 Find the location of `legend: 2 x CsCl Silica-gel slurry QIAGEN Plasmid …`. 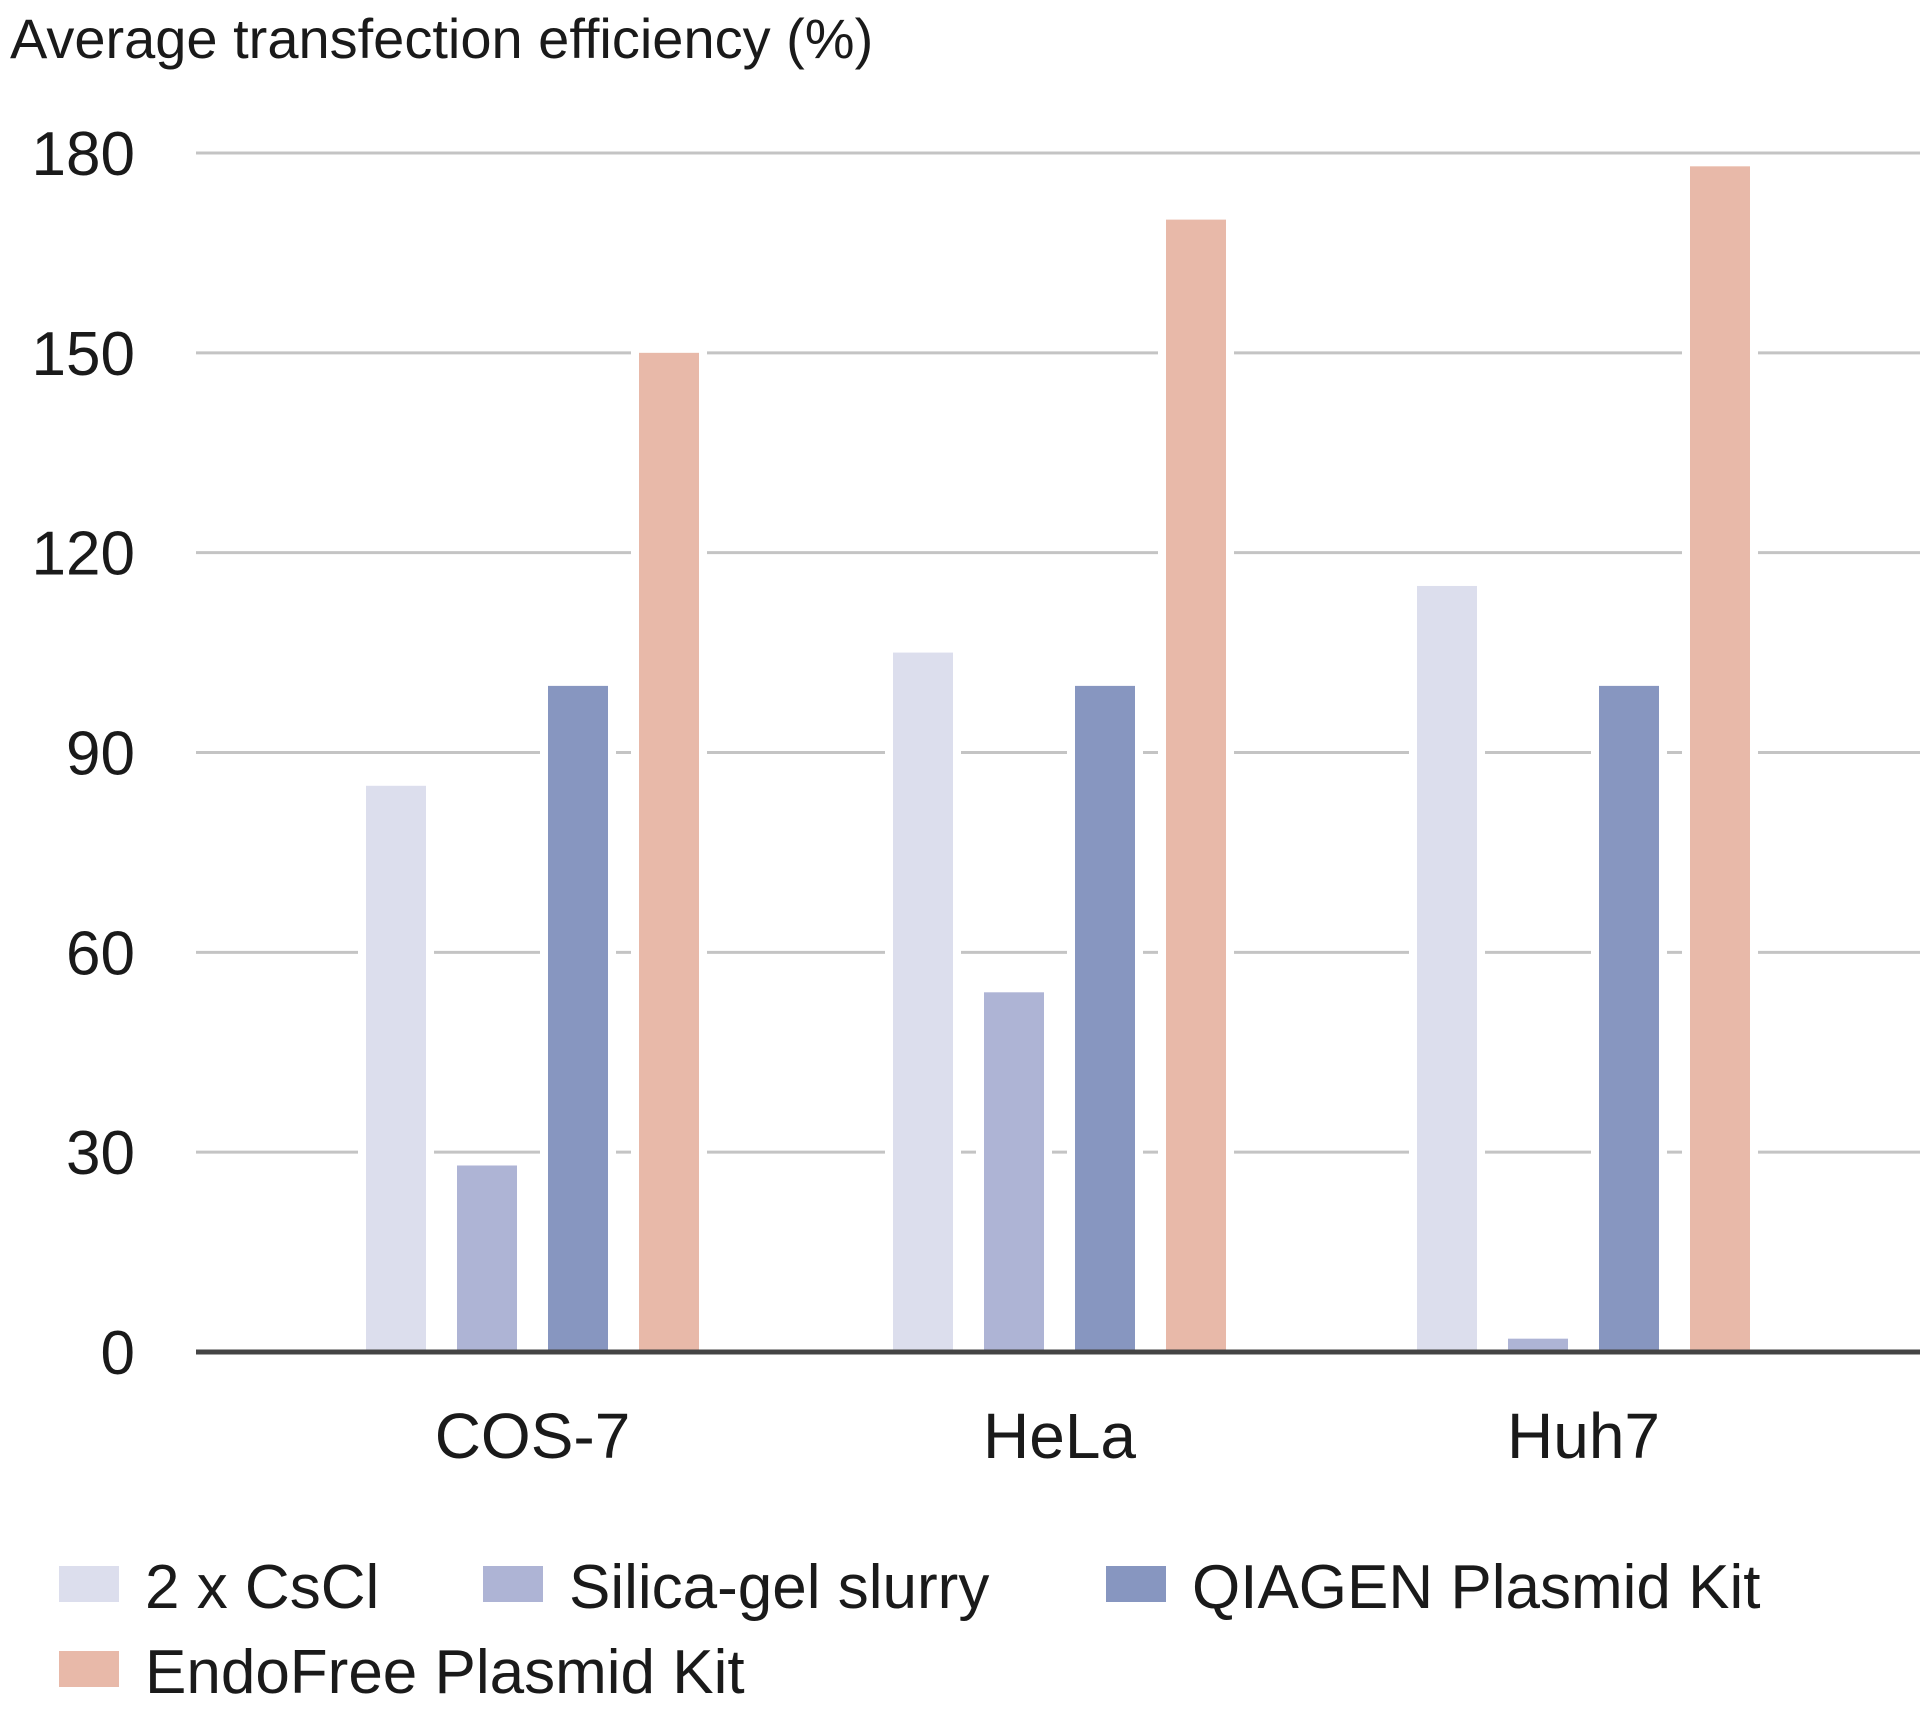

legend: 2 x CsCl Silica-gel slurry QIAGEN Plasmid … is located at coordinates (909, 1630).